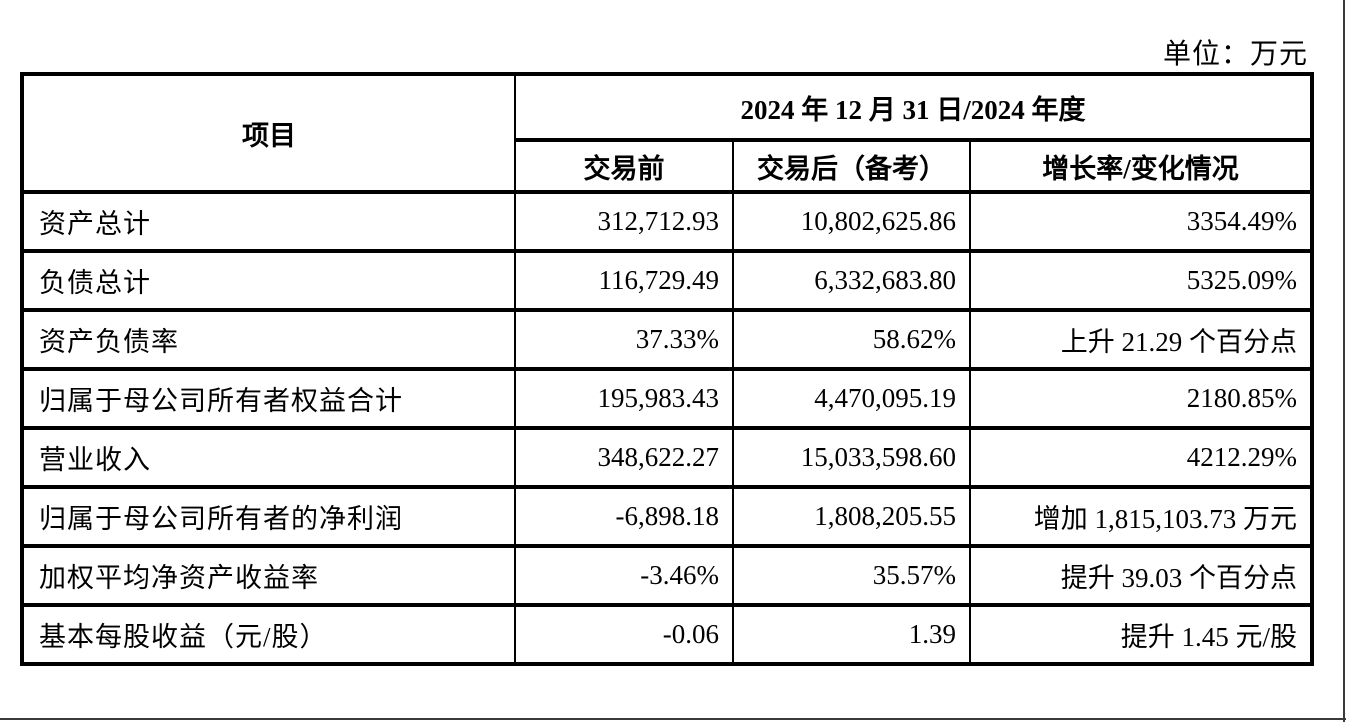 Image resolution: width=1346 pixels, height=722 pixels. I want to click on cell-item: 加权平均净资产收益率, so click(268, 575).